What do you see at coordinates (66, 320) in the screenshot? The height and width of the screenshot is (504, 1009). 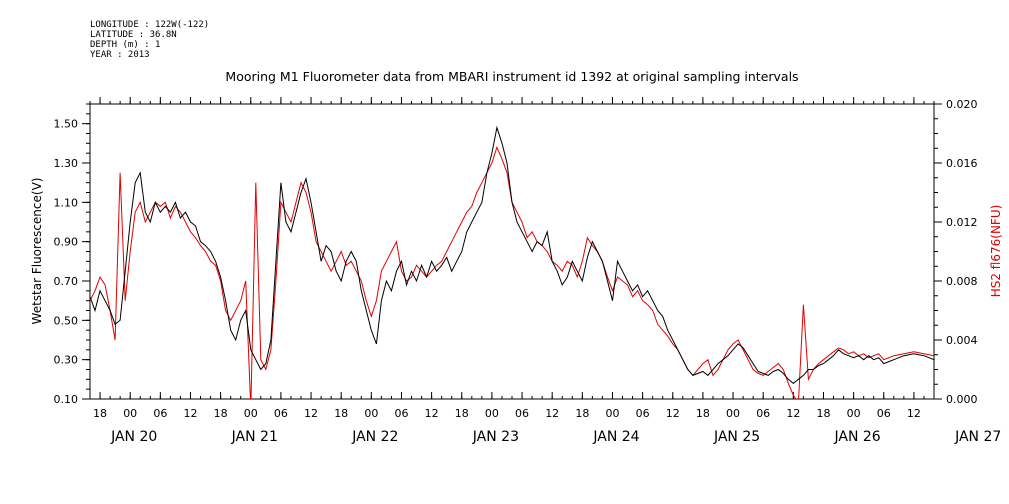 I see `left-tick-label: 0.50` at bounding box center [66, 320].